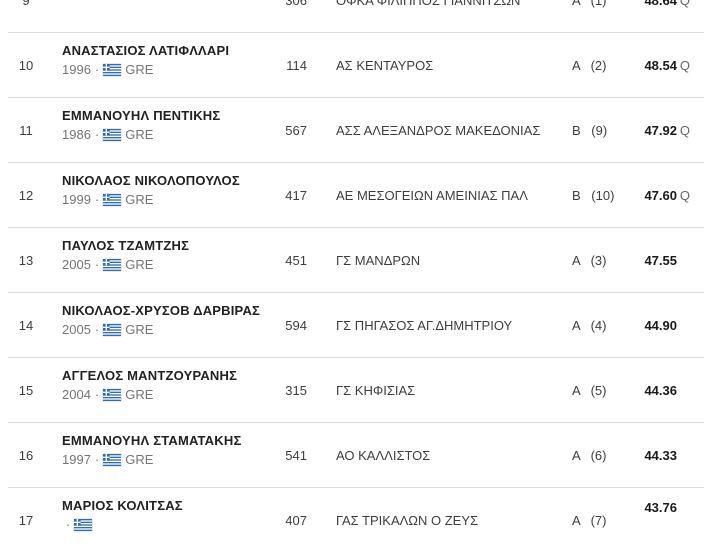 This screenshot has width=711, height=553. I want to click on athlete-name: ΠΑΥΛΟΣ ΤΖΑΜΤΖΗΣ, so click(126, 245).